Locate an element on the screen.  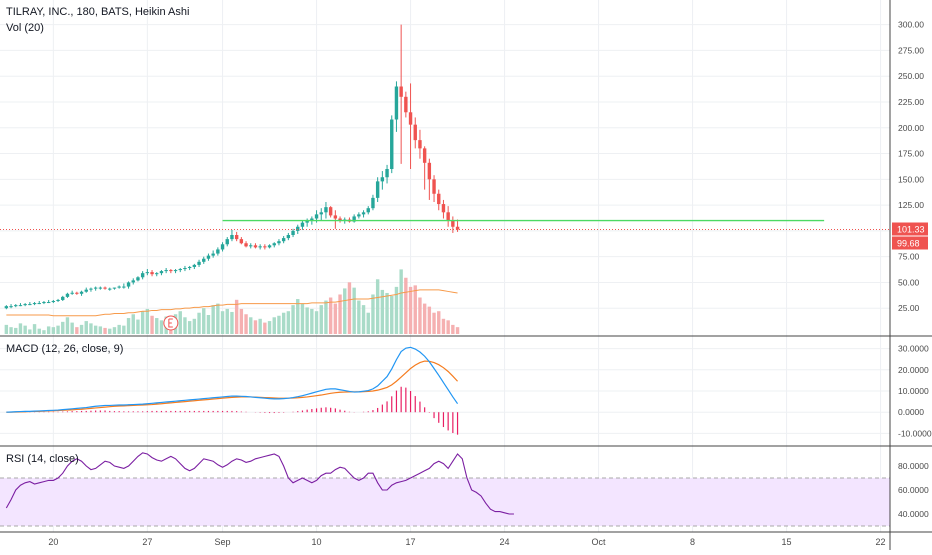
symbol-legend: TILRAY, INC., 180, BATS, Heikin Ashi is located at coordinates (98, 12).